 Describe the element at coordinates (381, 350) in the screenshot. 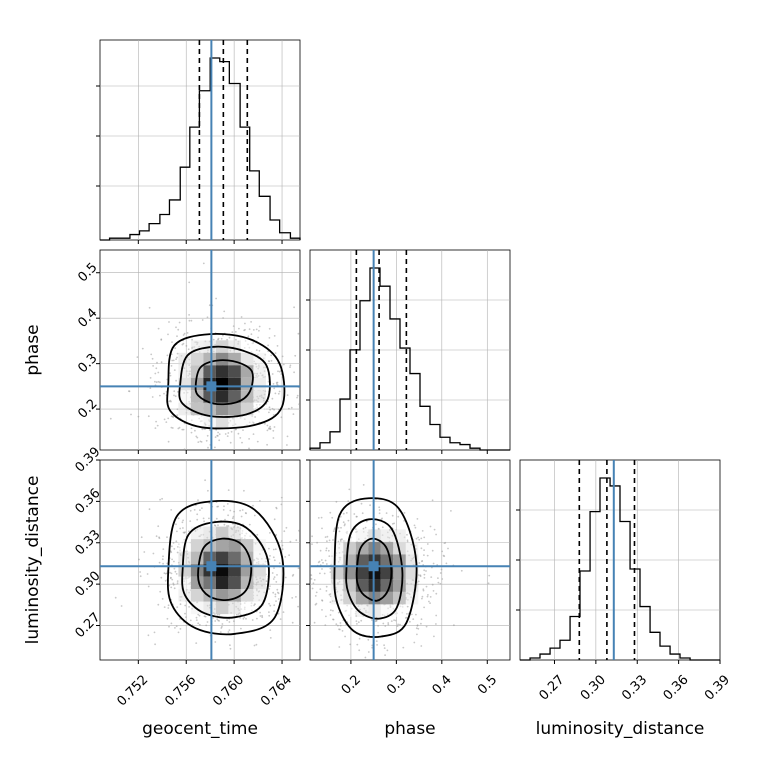

I see `quantile-lines-phase` at that location.